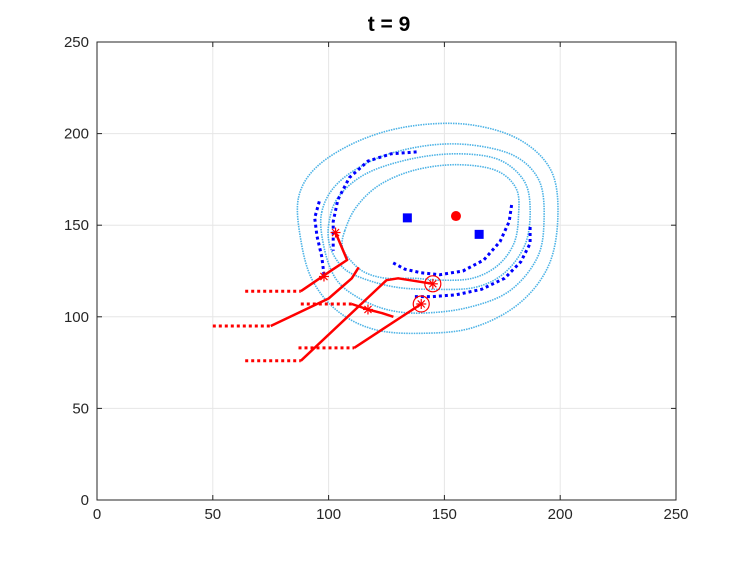 The height and width of the screenshot is (561, 747). I want to click on red-dot-marker, so click(455, 216).